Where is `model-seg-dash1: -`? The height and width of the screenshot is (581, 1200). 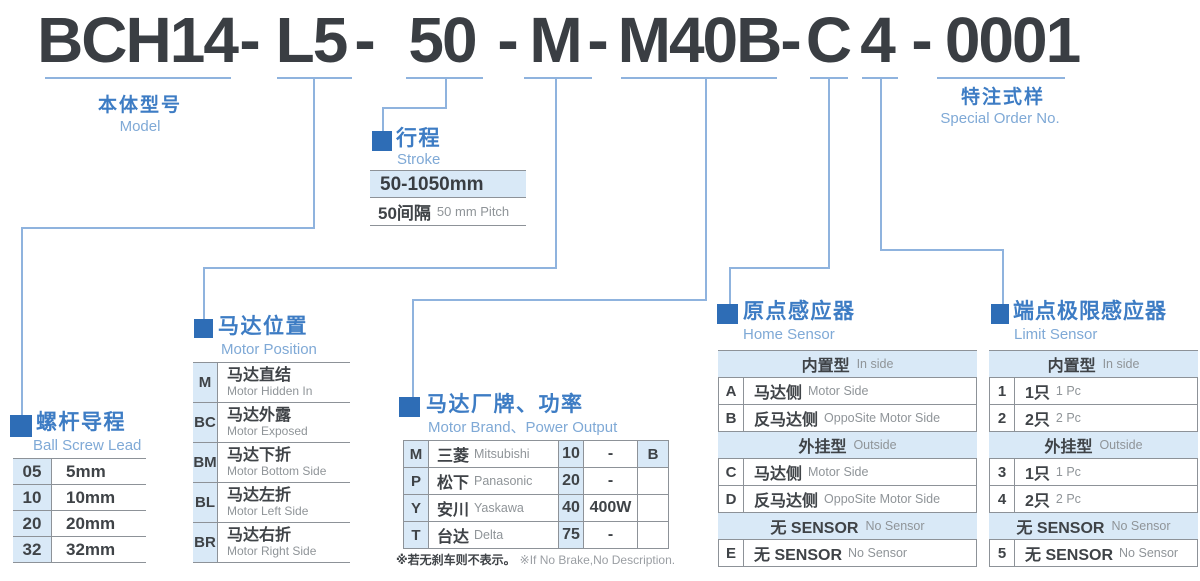 model-seg-dash1: - is located at coordinates (249, 40).